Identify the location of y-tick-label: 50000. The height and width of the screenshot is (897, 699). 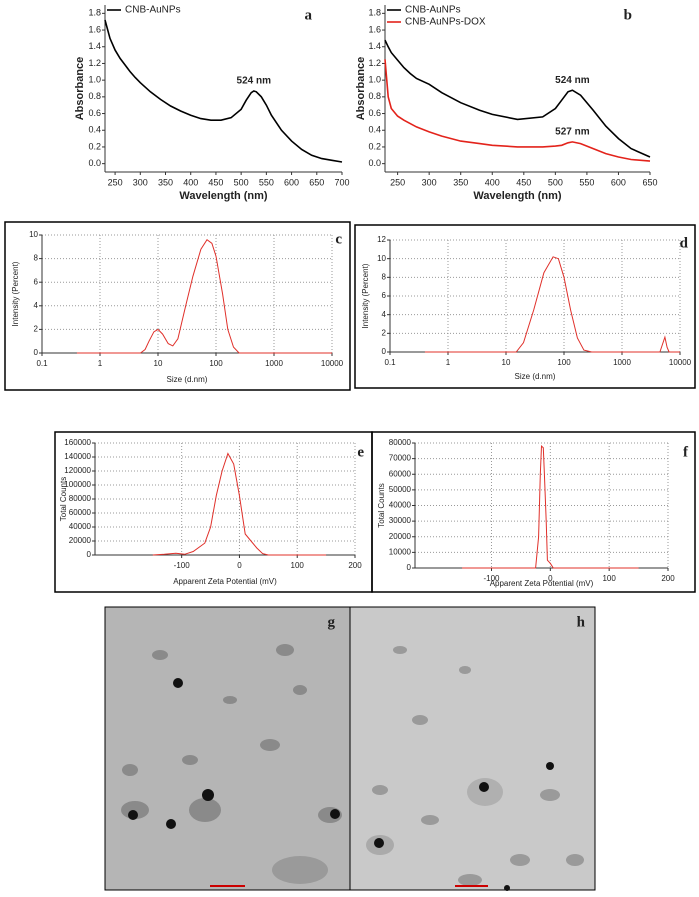
(400, 489).